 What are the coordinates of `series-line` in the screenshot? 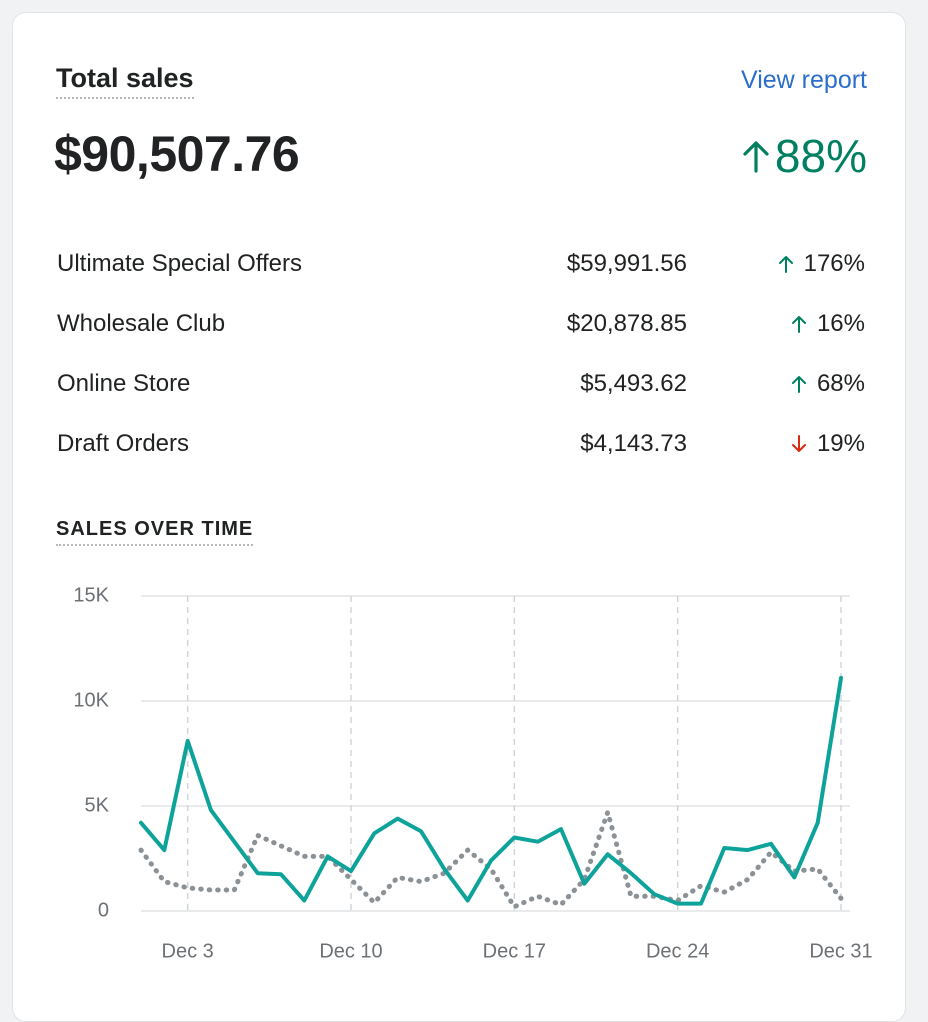 It's located at (491, 859).